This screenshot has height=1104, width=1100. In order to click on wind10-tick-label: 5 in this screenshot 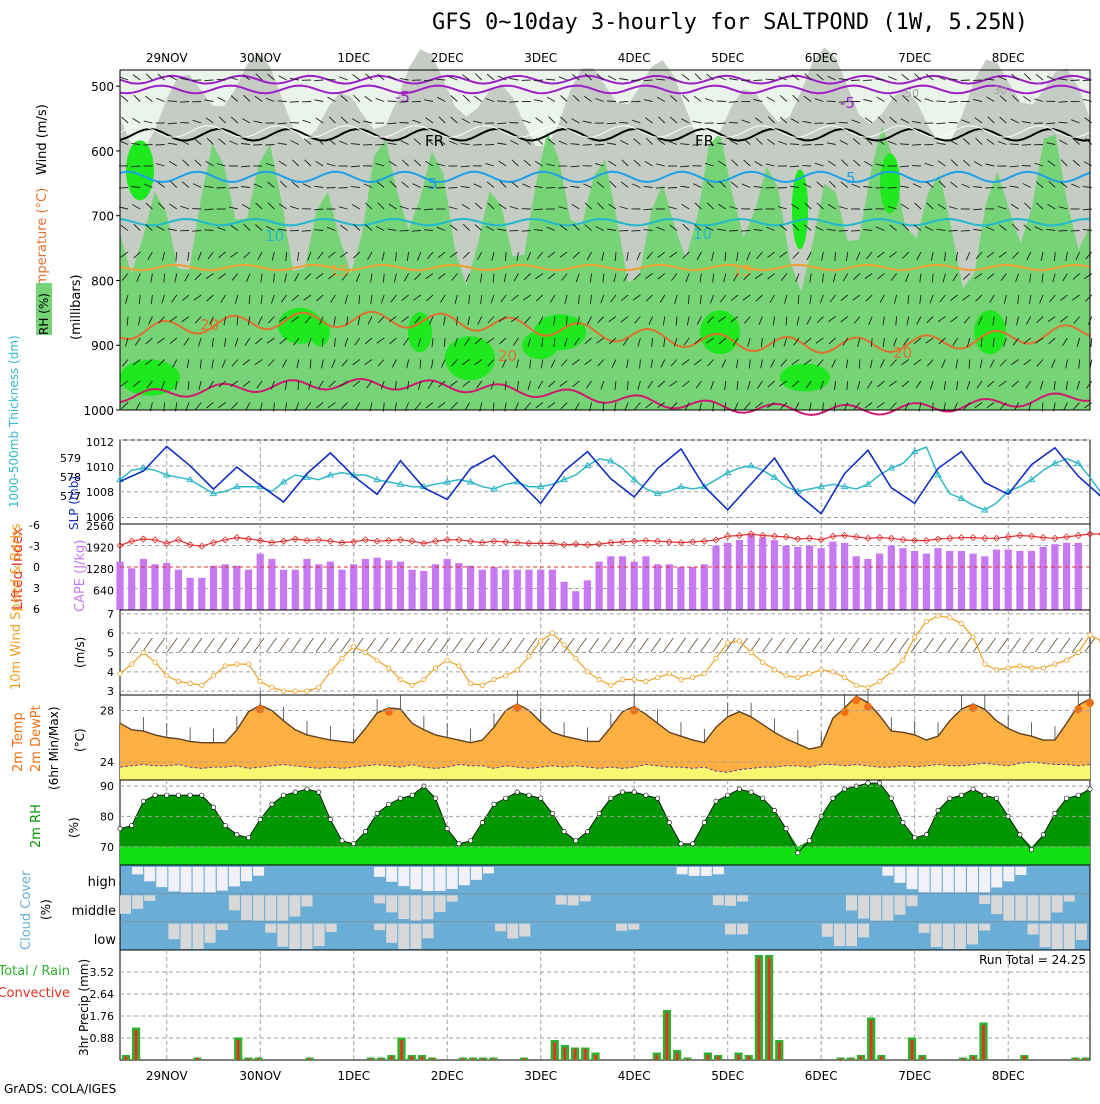, I will do `click(110, 653)`.